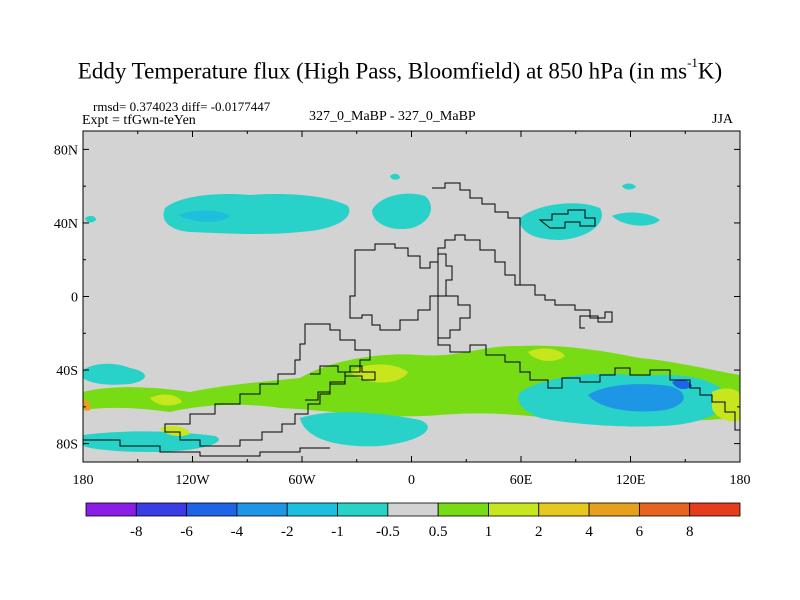  Describe the element at coordinates (454, 317) in the screenshot. I see `continent-interior-outline` at that location.